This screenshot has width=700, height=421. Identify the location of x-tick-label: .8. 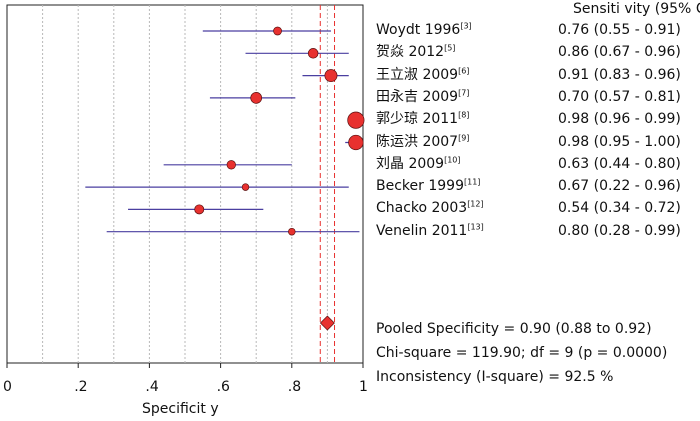
(294, 387).